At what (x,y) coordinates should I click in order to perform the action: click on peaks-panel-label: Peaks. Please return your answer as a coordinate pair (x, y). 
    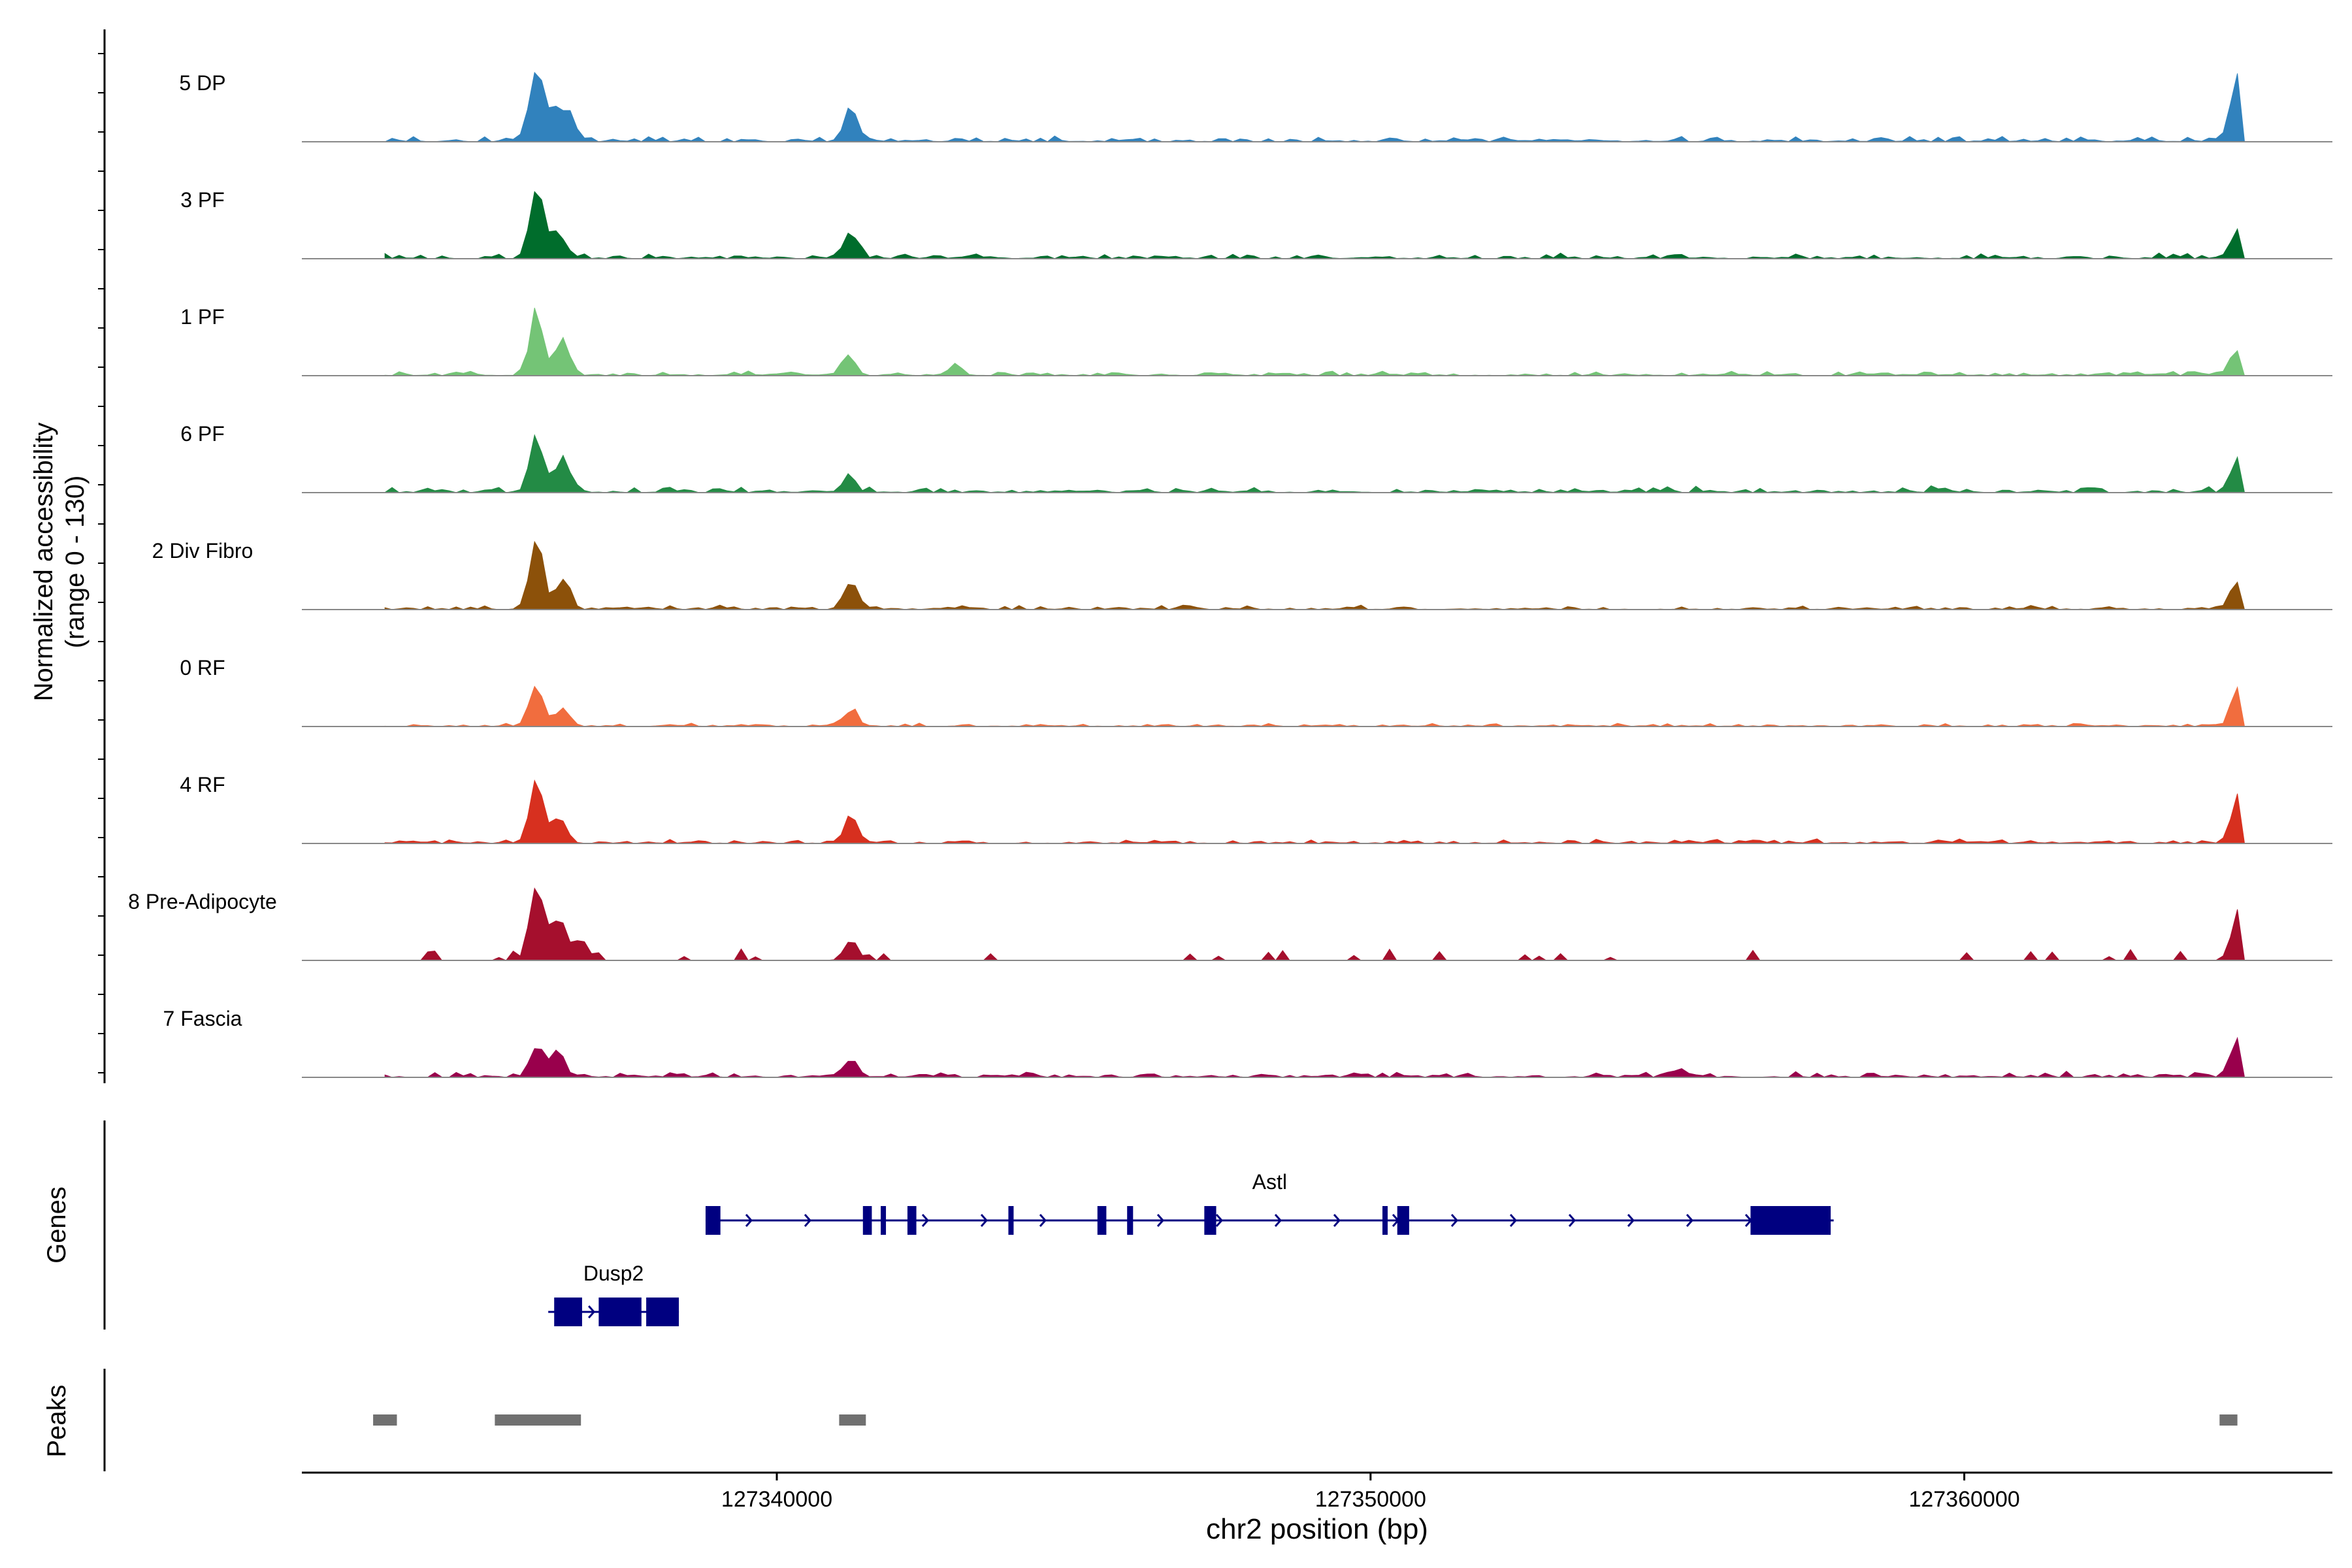
    Looking at the image, I should click on (56, 1420).